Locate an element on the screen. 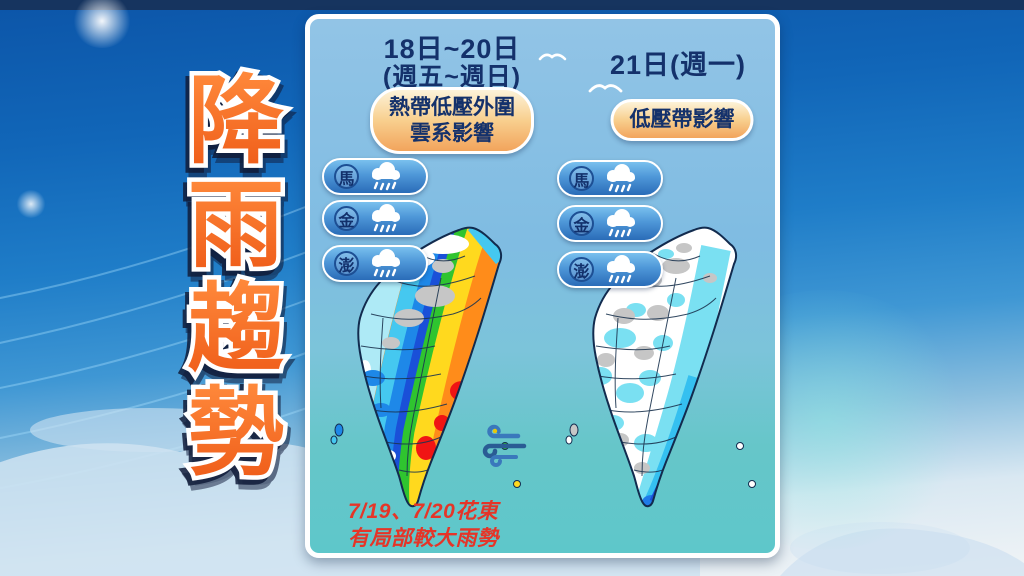 The image size is (1024, 576). north-gray-patches is located at coordinates (418, 304).